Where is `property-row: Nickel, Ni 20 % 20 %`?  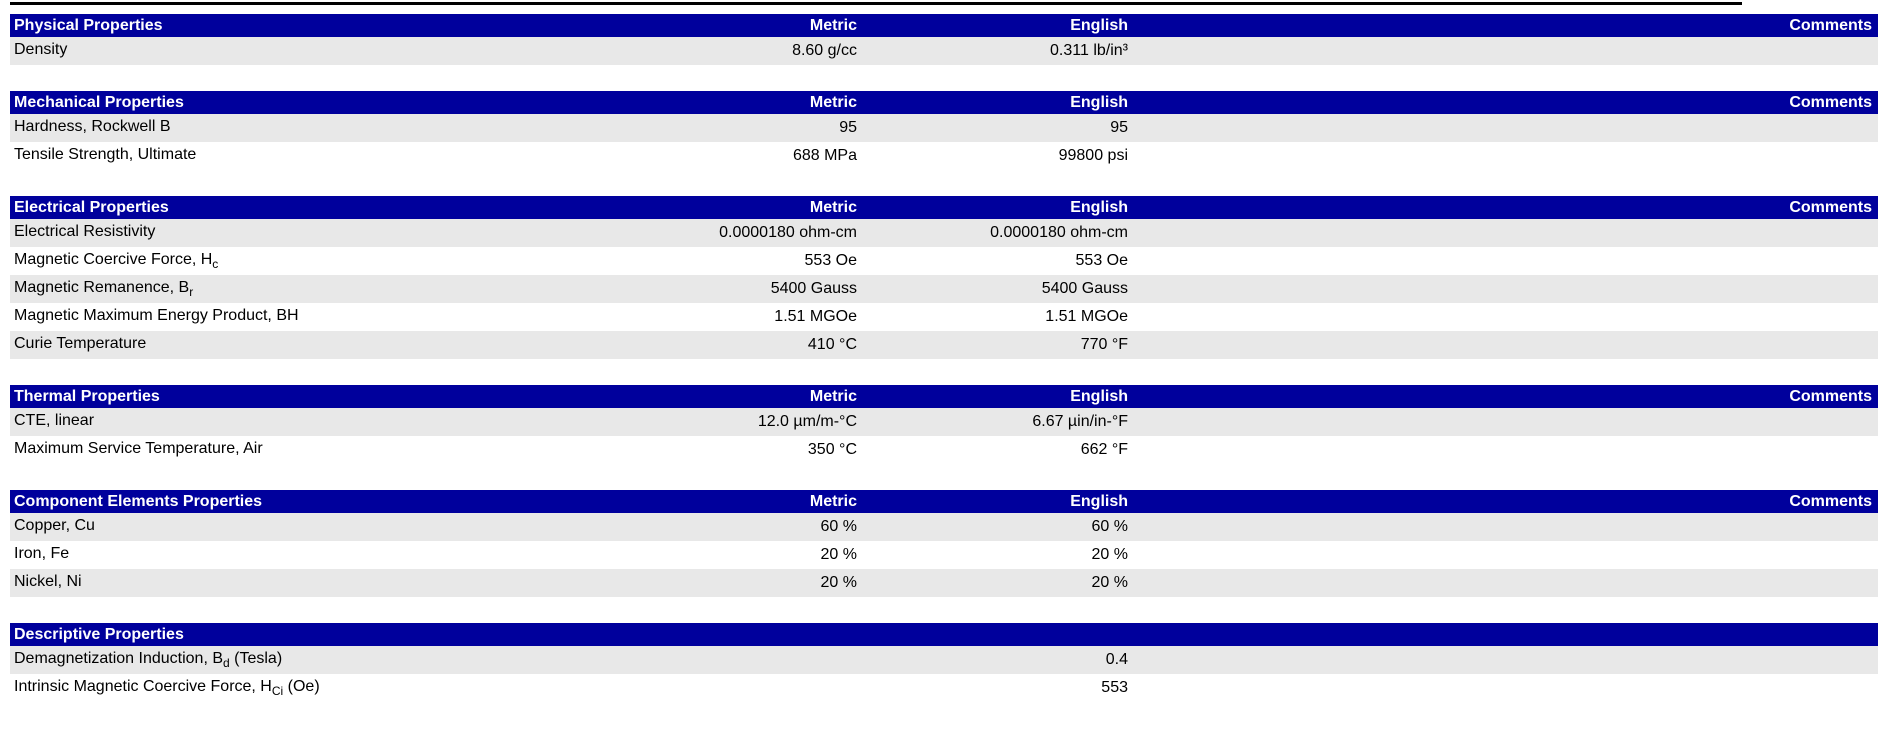 property-row: Nickel, Ni 20 % 20 % is located at coordinates (944, 583).